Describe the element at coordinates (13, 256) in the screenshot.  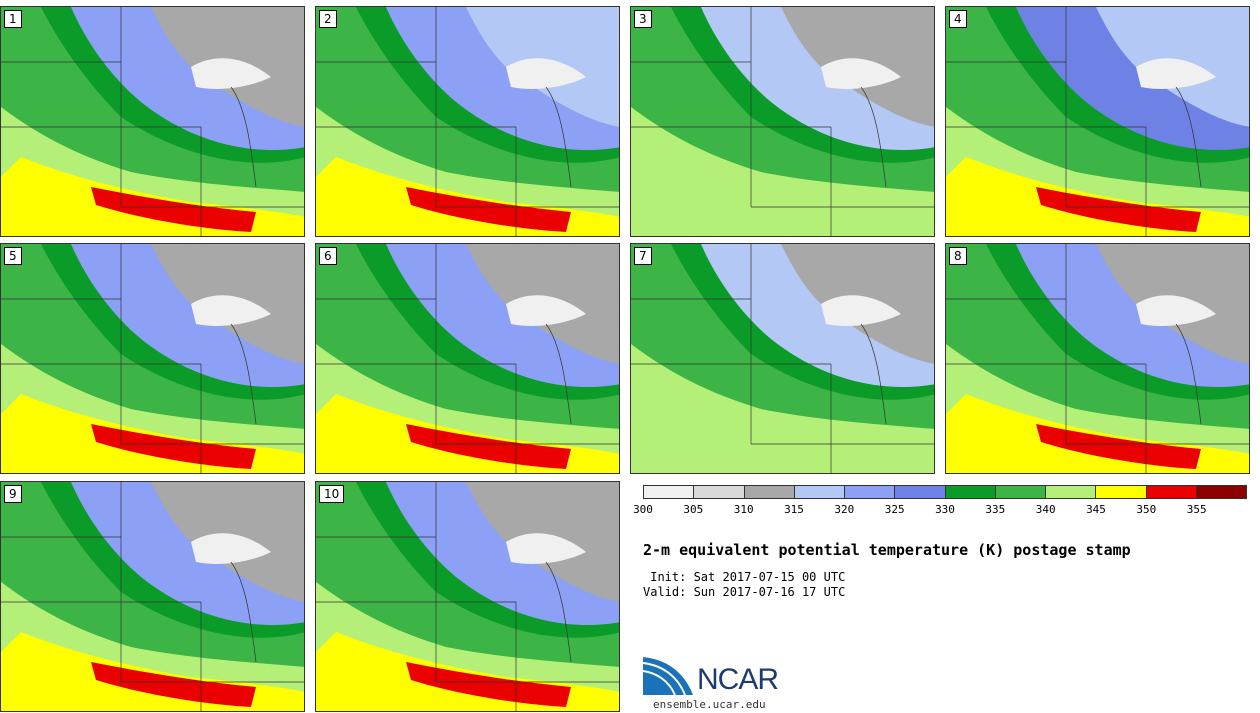
I see `stamp-label: 5` at that location.